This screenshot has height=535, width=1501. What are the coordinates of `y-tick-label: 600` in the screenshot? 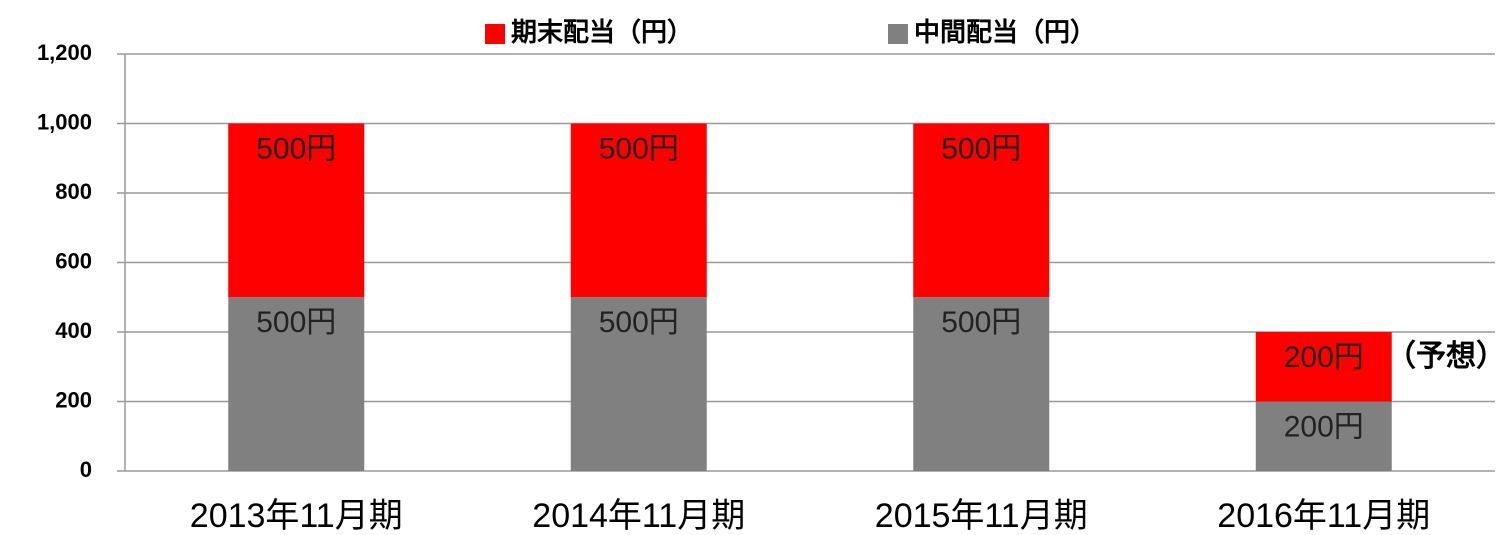 It's located at (73, 260).